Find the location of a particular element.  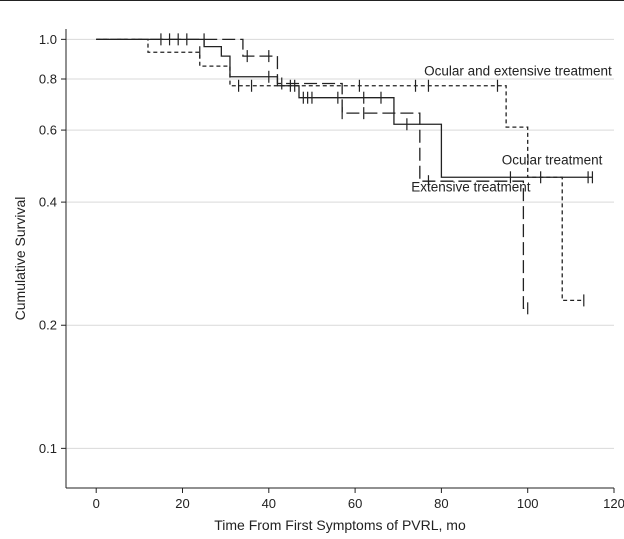

x-tick-label: 0 is located at coordinates (96, 503).